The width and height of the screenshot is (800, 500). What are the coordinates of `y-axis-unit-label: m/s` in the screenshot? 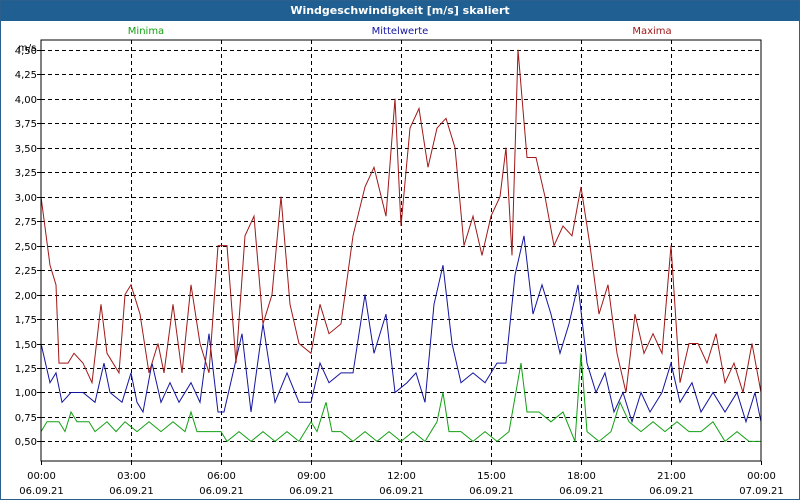 It's located at (27, 48).